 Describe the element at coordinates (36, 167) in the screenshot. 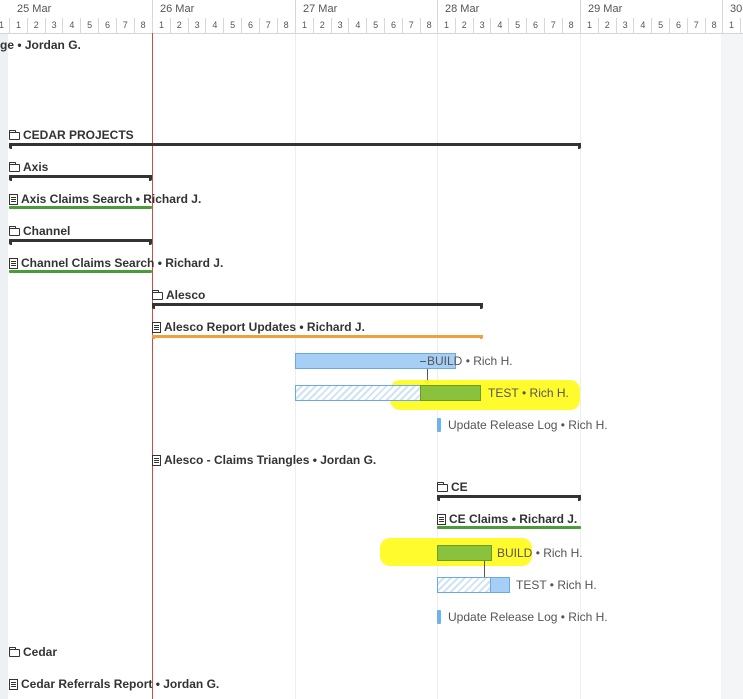

I see `group-label: Axis` at that location.